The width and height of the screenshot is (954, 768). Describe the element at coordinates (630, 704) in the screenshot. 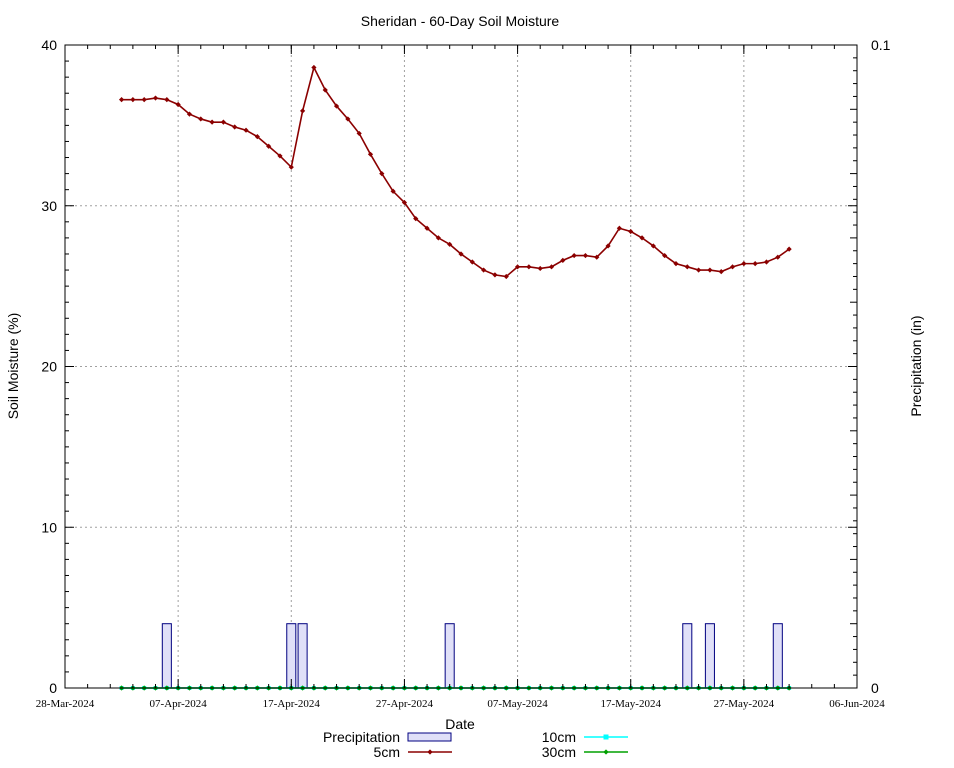

I see `x-tick-label: 17-May-2024` at that location.